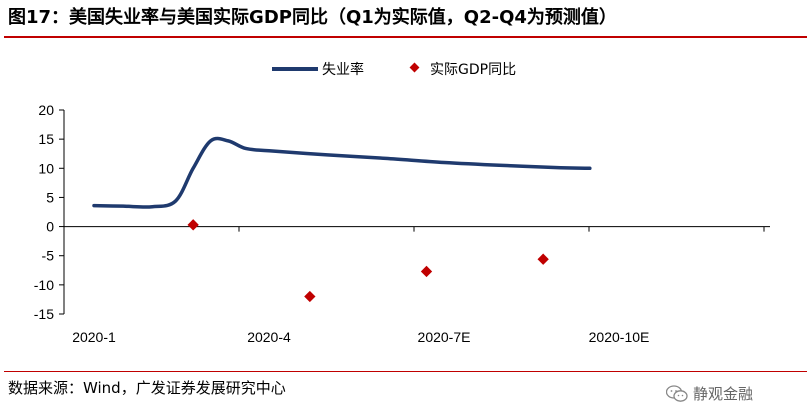 The width and height of the screenshot is (811, 411). Describe the element at coordinates (147, 388) in the screenshot. I see `source-note: 数据来源：Wind，广发证券发展研究中心` at that location.